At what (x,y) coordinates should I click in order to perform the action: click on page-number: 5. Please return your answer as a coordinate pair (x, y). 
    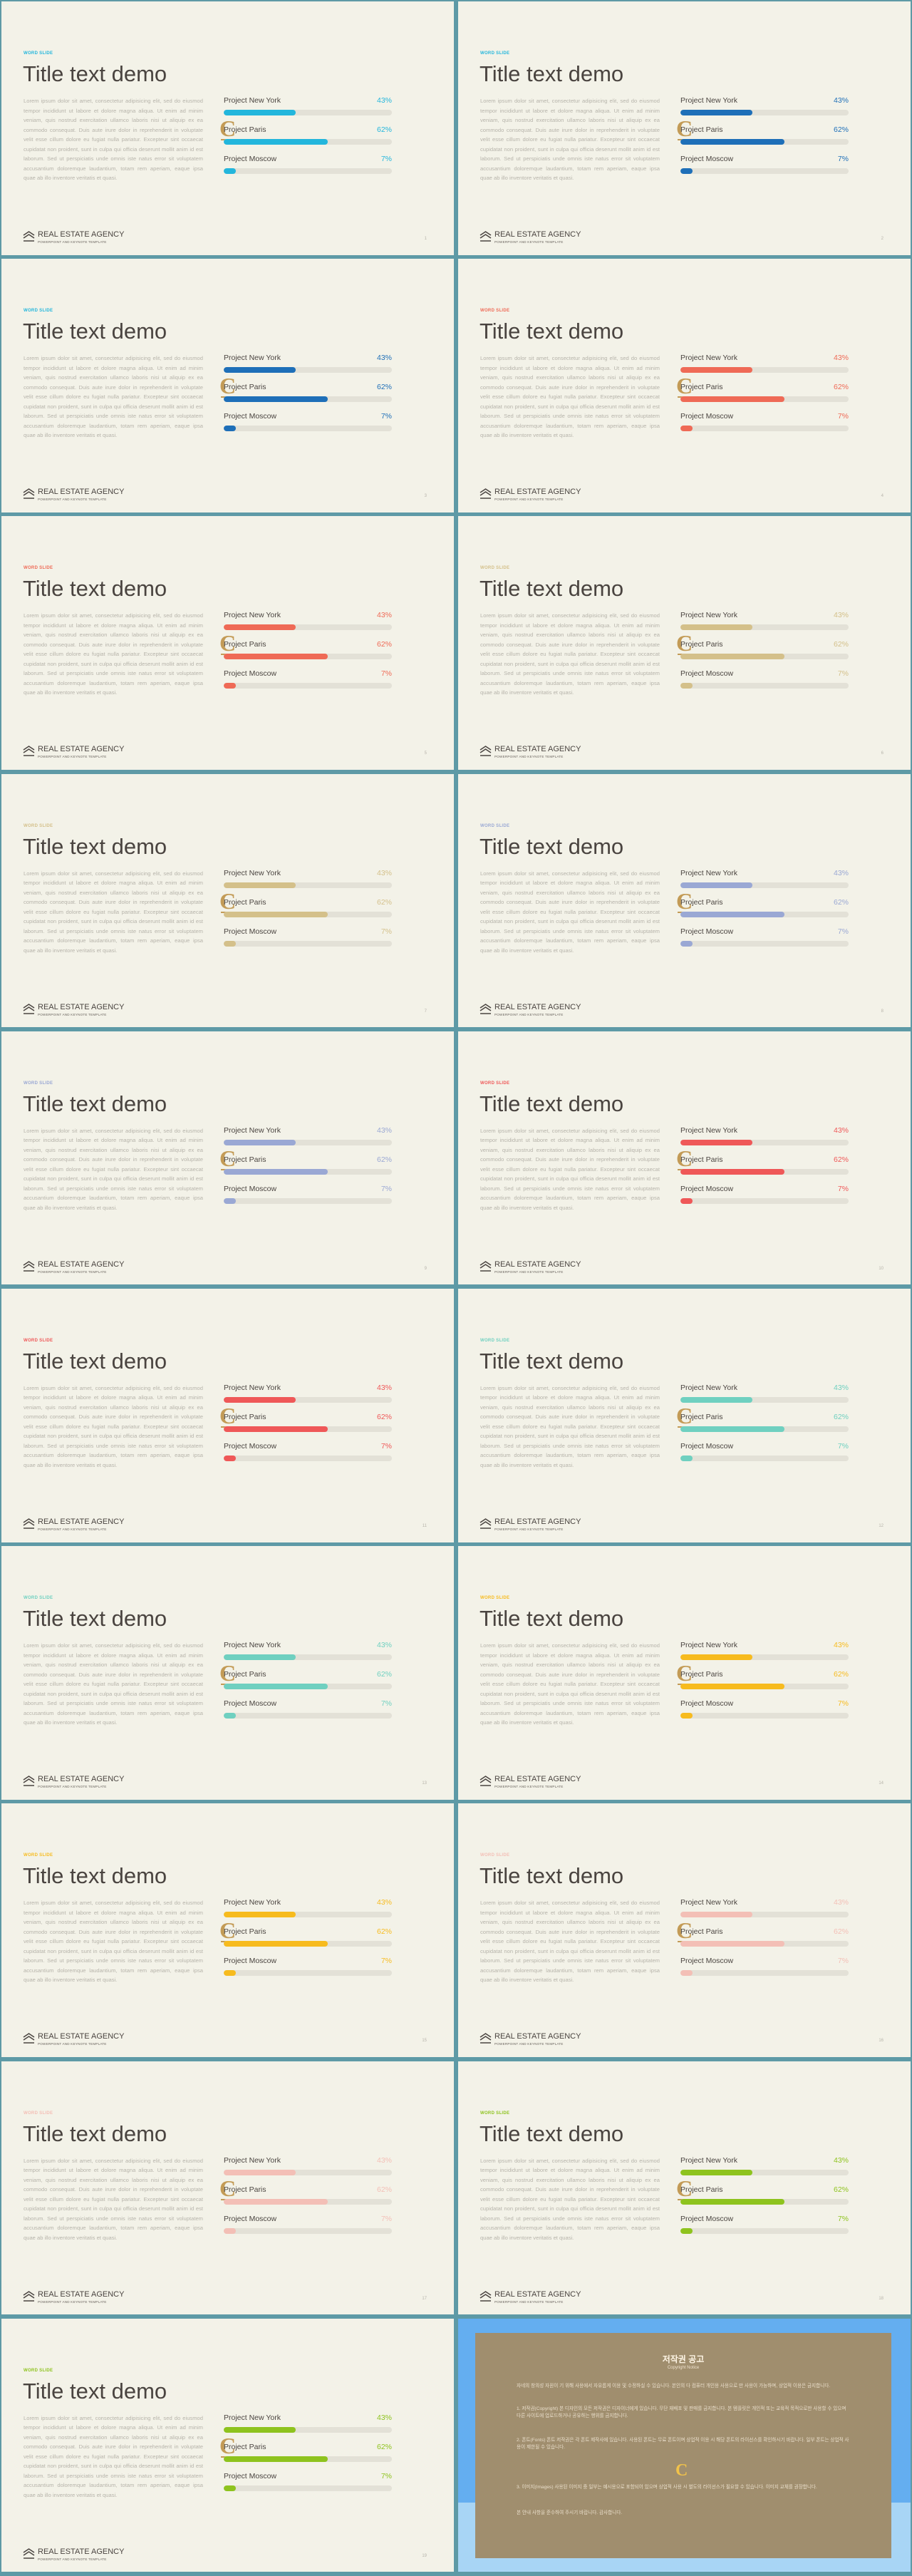
    Looking at the image, I should click on (425, 753).